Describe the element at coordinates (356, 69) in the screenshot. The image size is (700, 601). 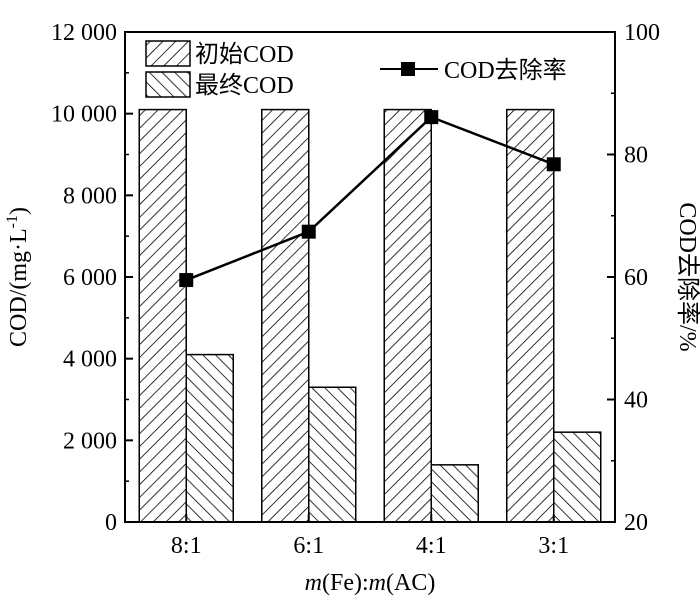
I see `legend: 初始COD 最终COD COD去除率` at that location.